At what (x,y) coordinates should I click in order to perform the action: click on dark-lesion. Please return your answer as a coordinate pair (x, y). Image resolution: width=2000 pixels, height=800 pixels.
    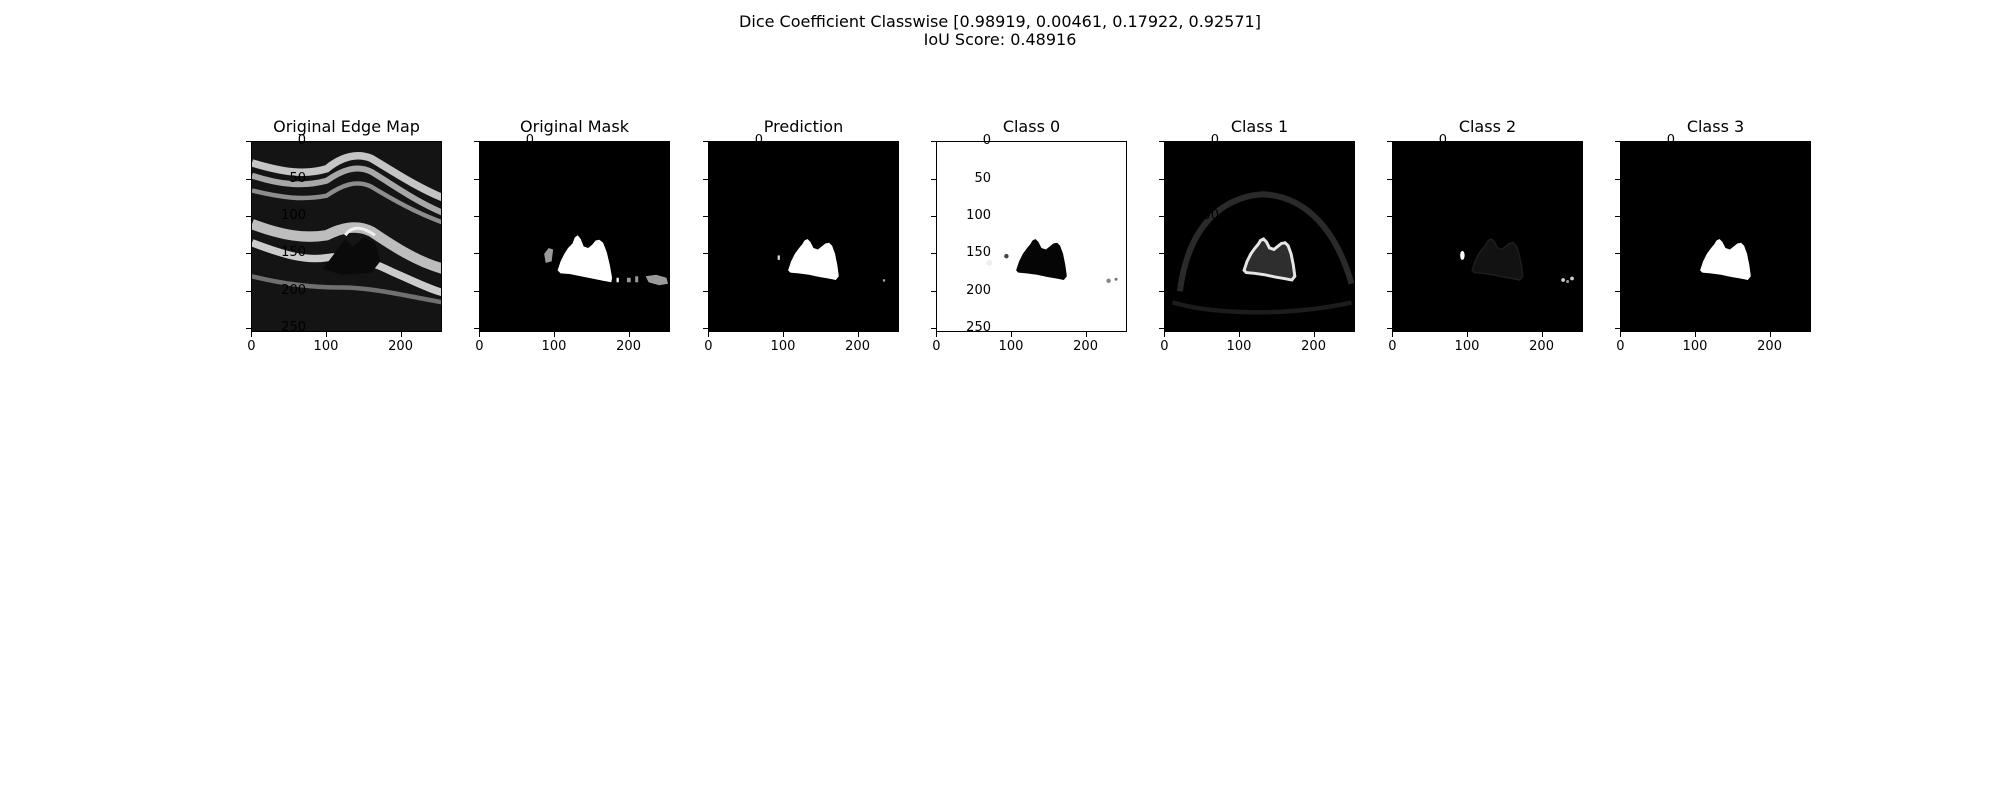
    Looking at the image, I should click on (351, 256).